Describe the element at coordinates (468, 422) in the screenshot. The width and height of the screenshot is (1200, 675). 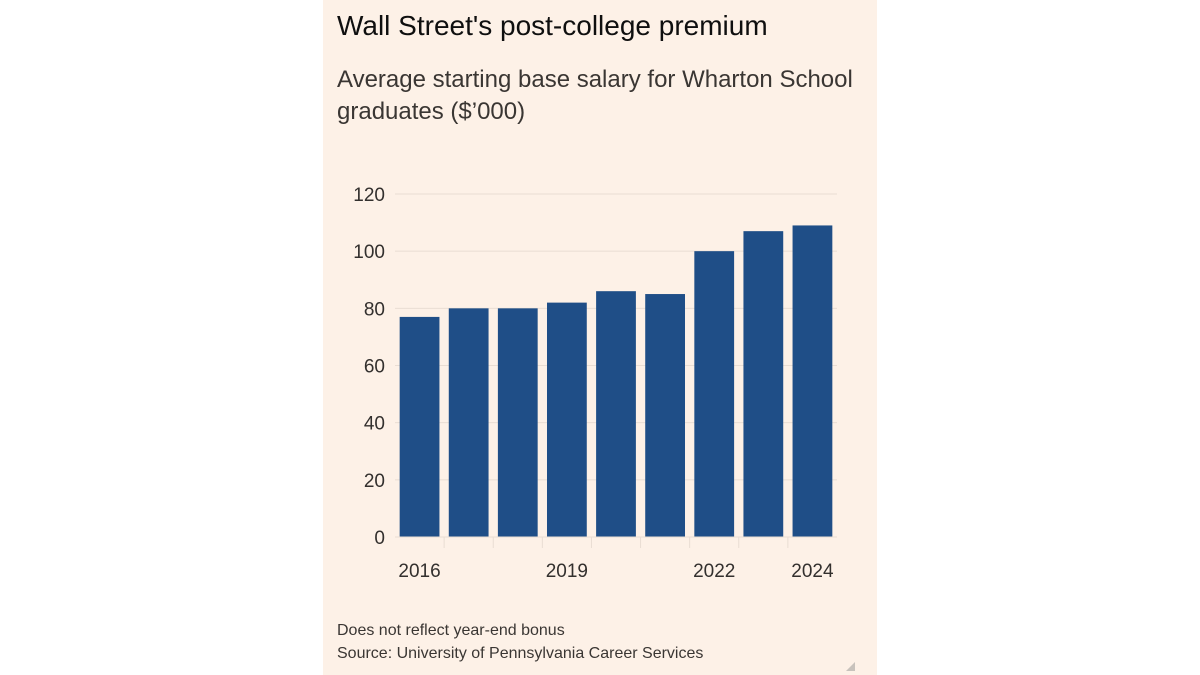
I see `bar-2017` at that location.